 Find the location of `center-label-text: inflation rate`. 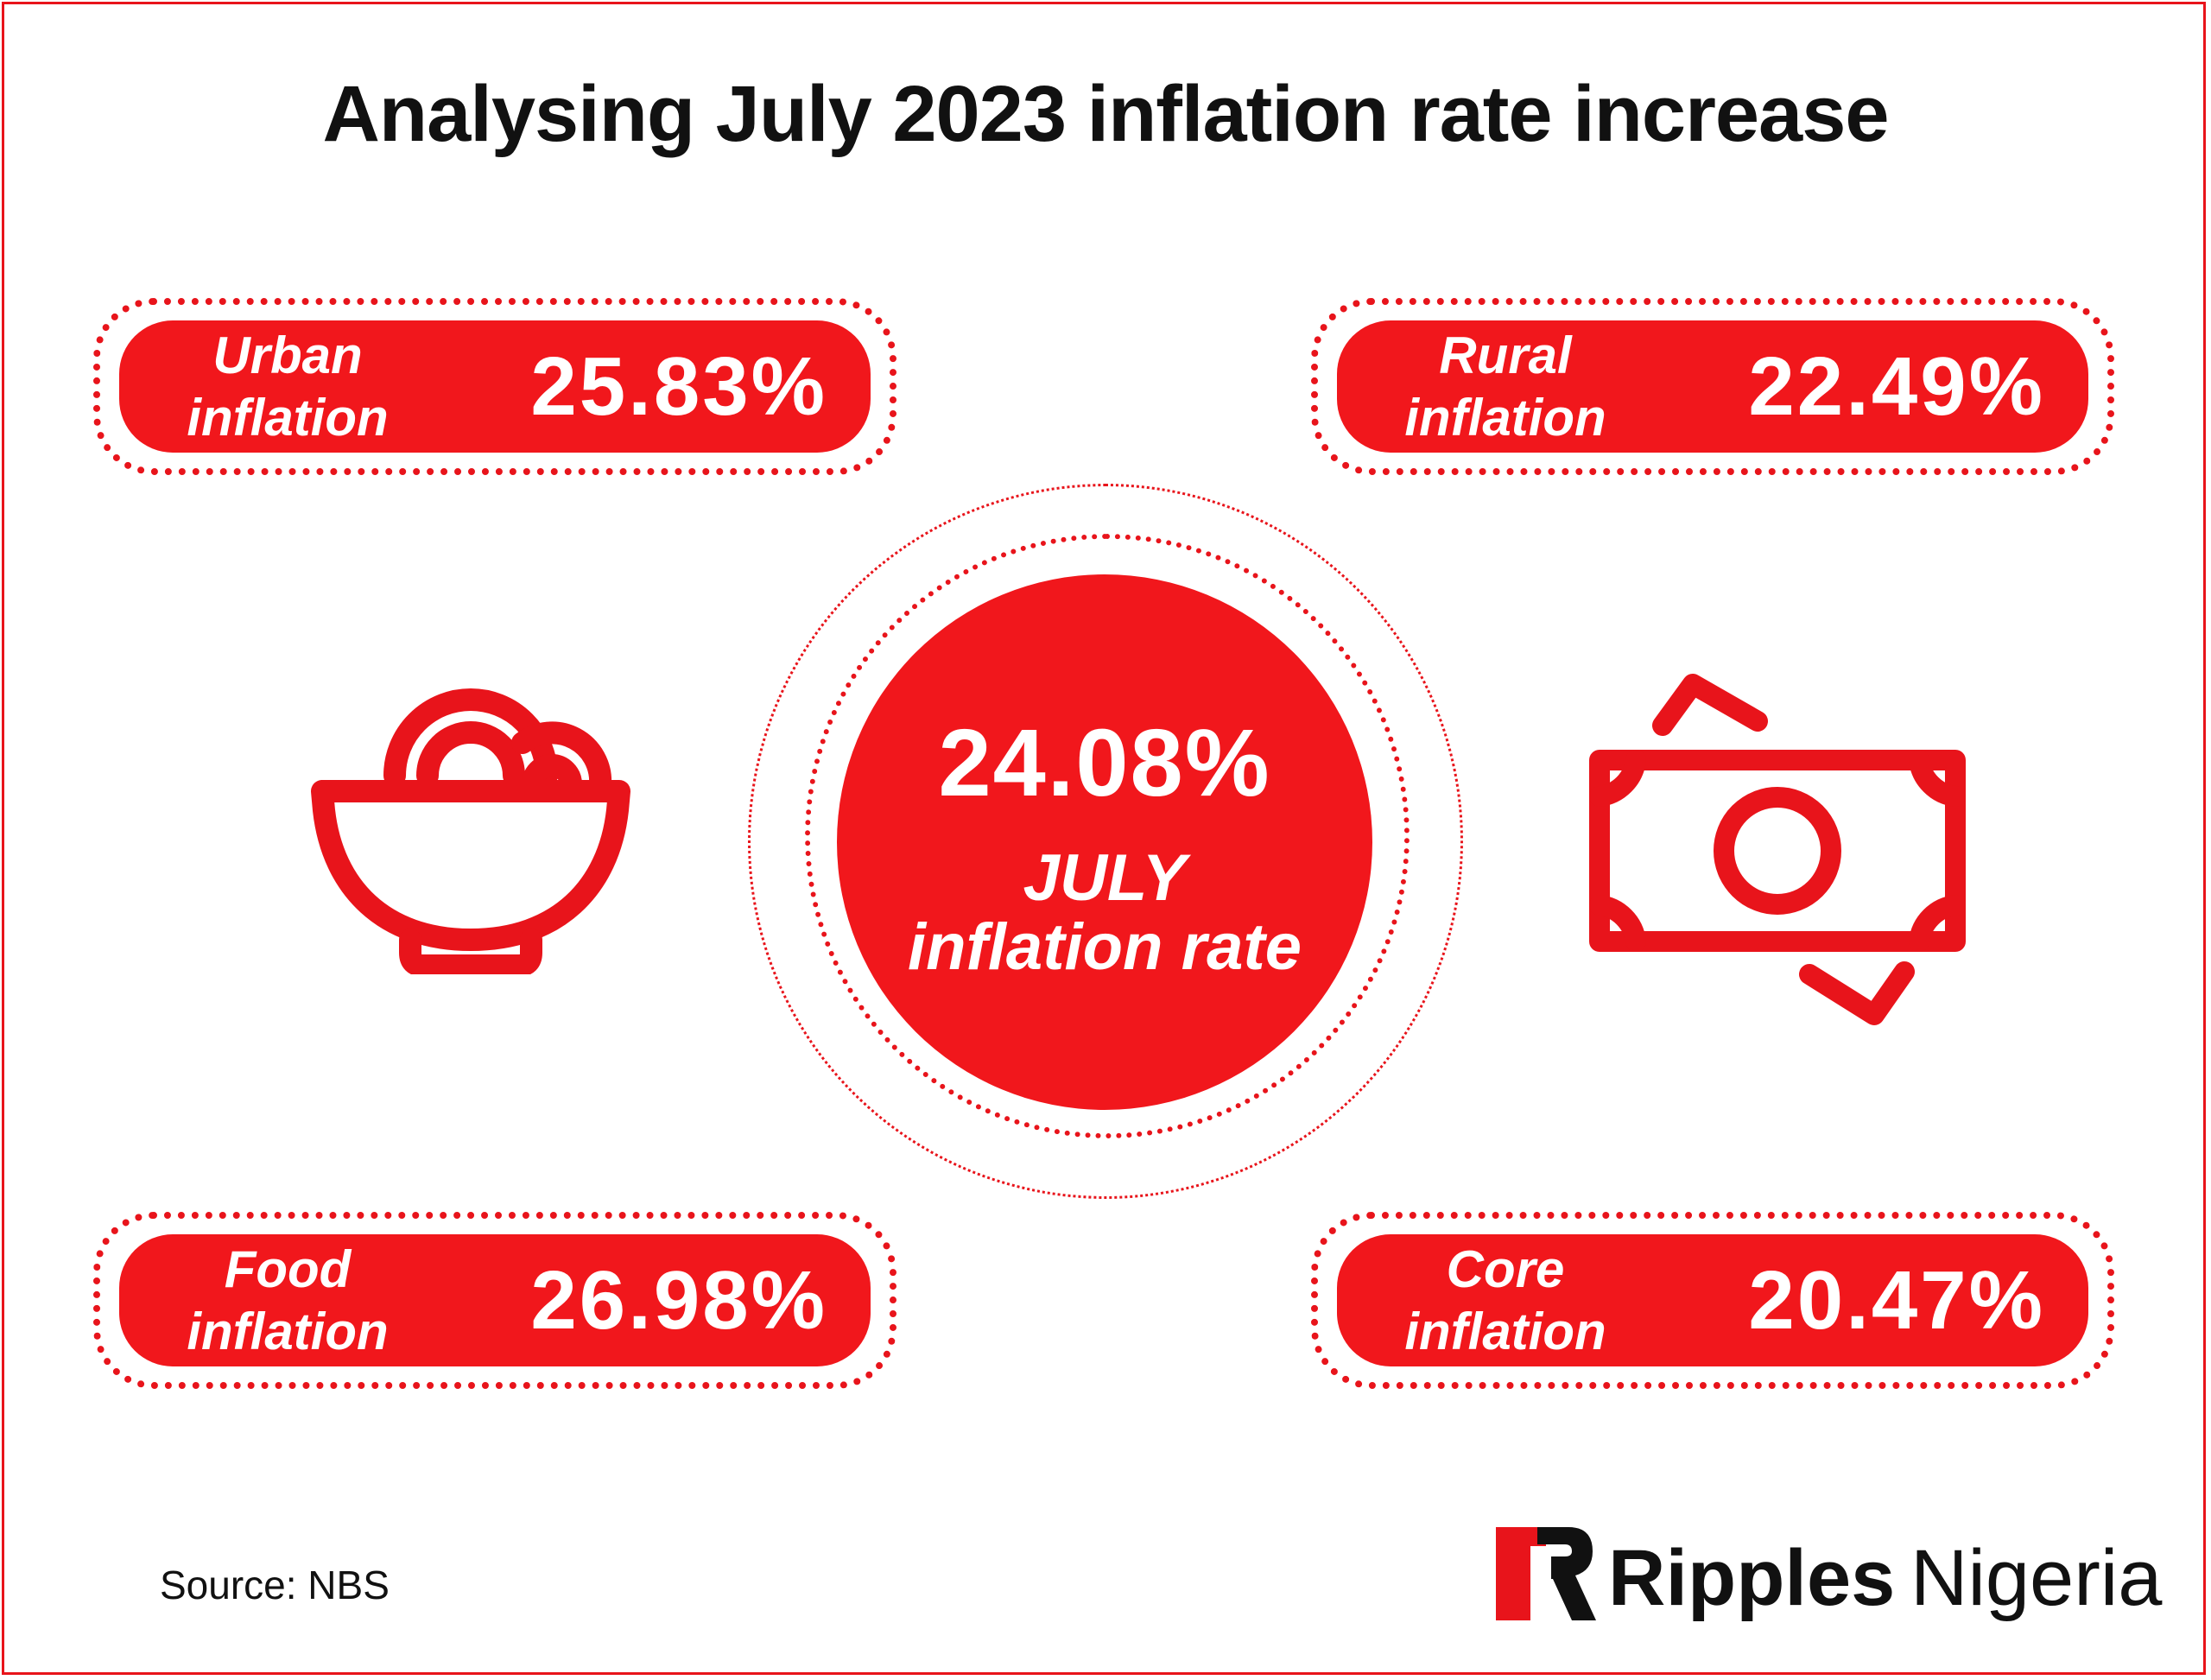

center-label-text: inflation rate is located at coordinates (1104, 947).